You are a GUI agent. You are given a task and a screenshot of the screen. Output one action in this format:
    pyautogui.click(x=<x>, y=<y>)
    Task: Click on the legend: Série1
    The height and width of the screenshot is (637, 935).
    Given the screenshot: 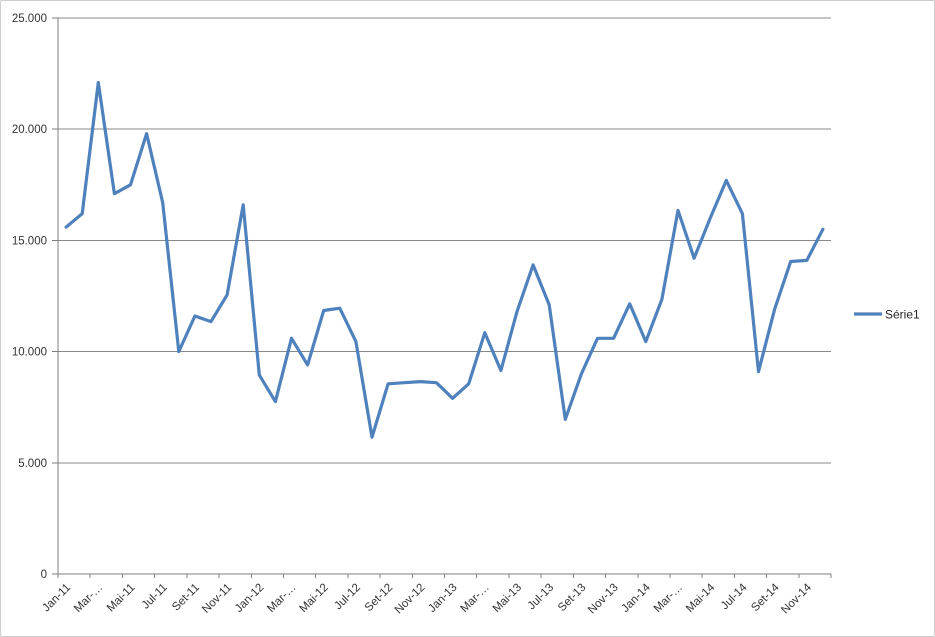 What is the action you would take?
    pyautogui.click(x=887, y=315)
    